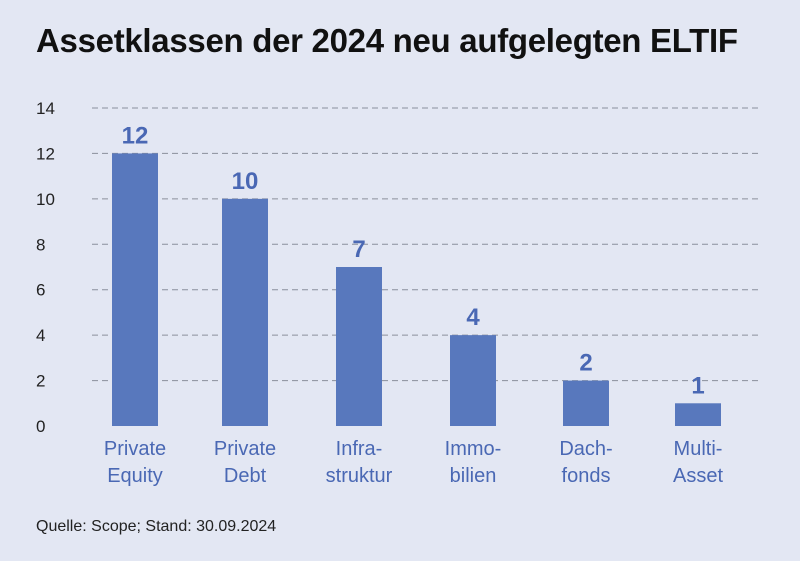  What do you see at coordinates (473, 317) in the screenshot?
I see `value-label: 4` at bounding box center [473, 317].